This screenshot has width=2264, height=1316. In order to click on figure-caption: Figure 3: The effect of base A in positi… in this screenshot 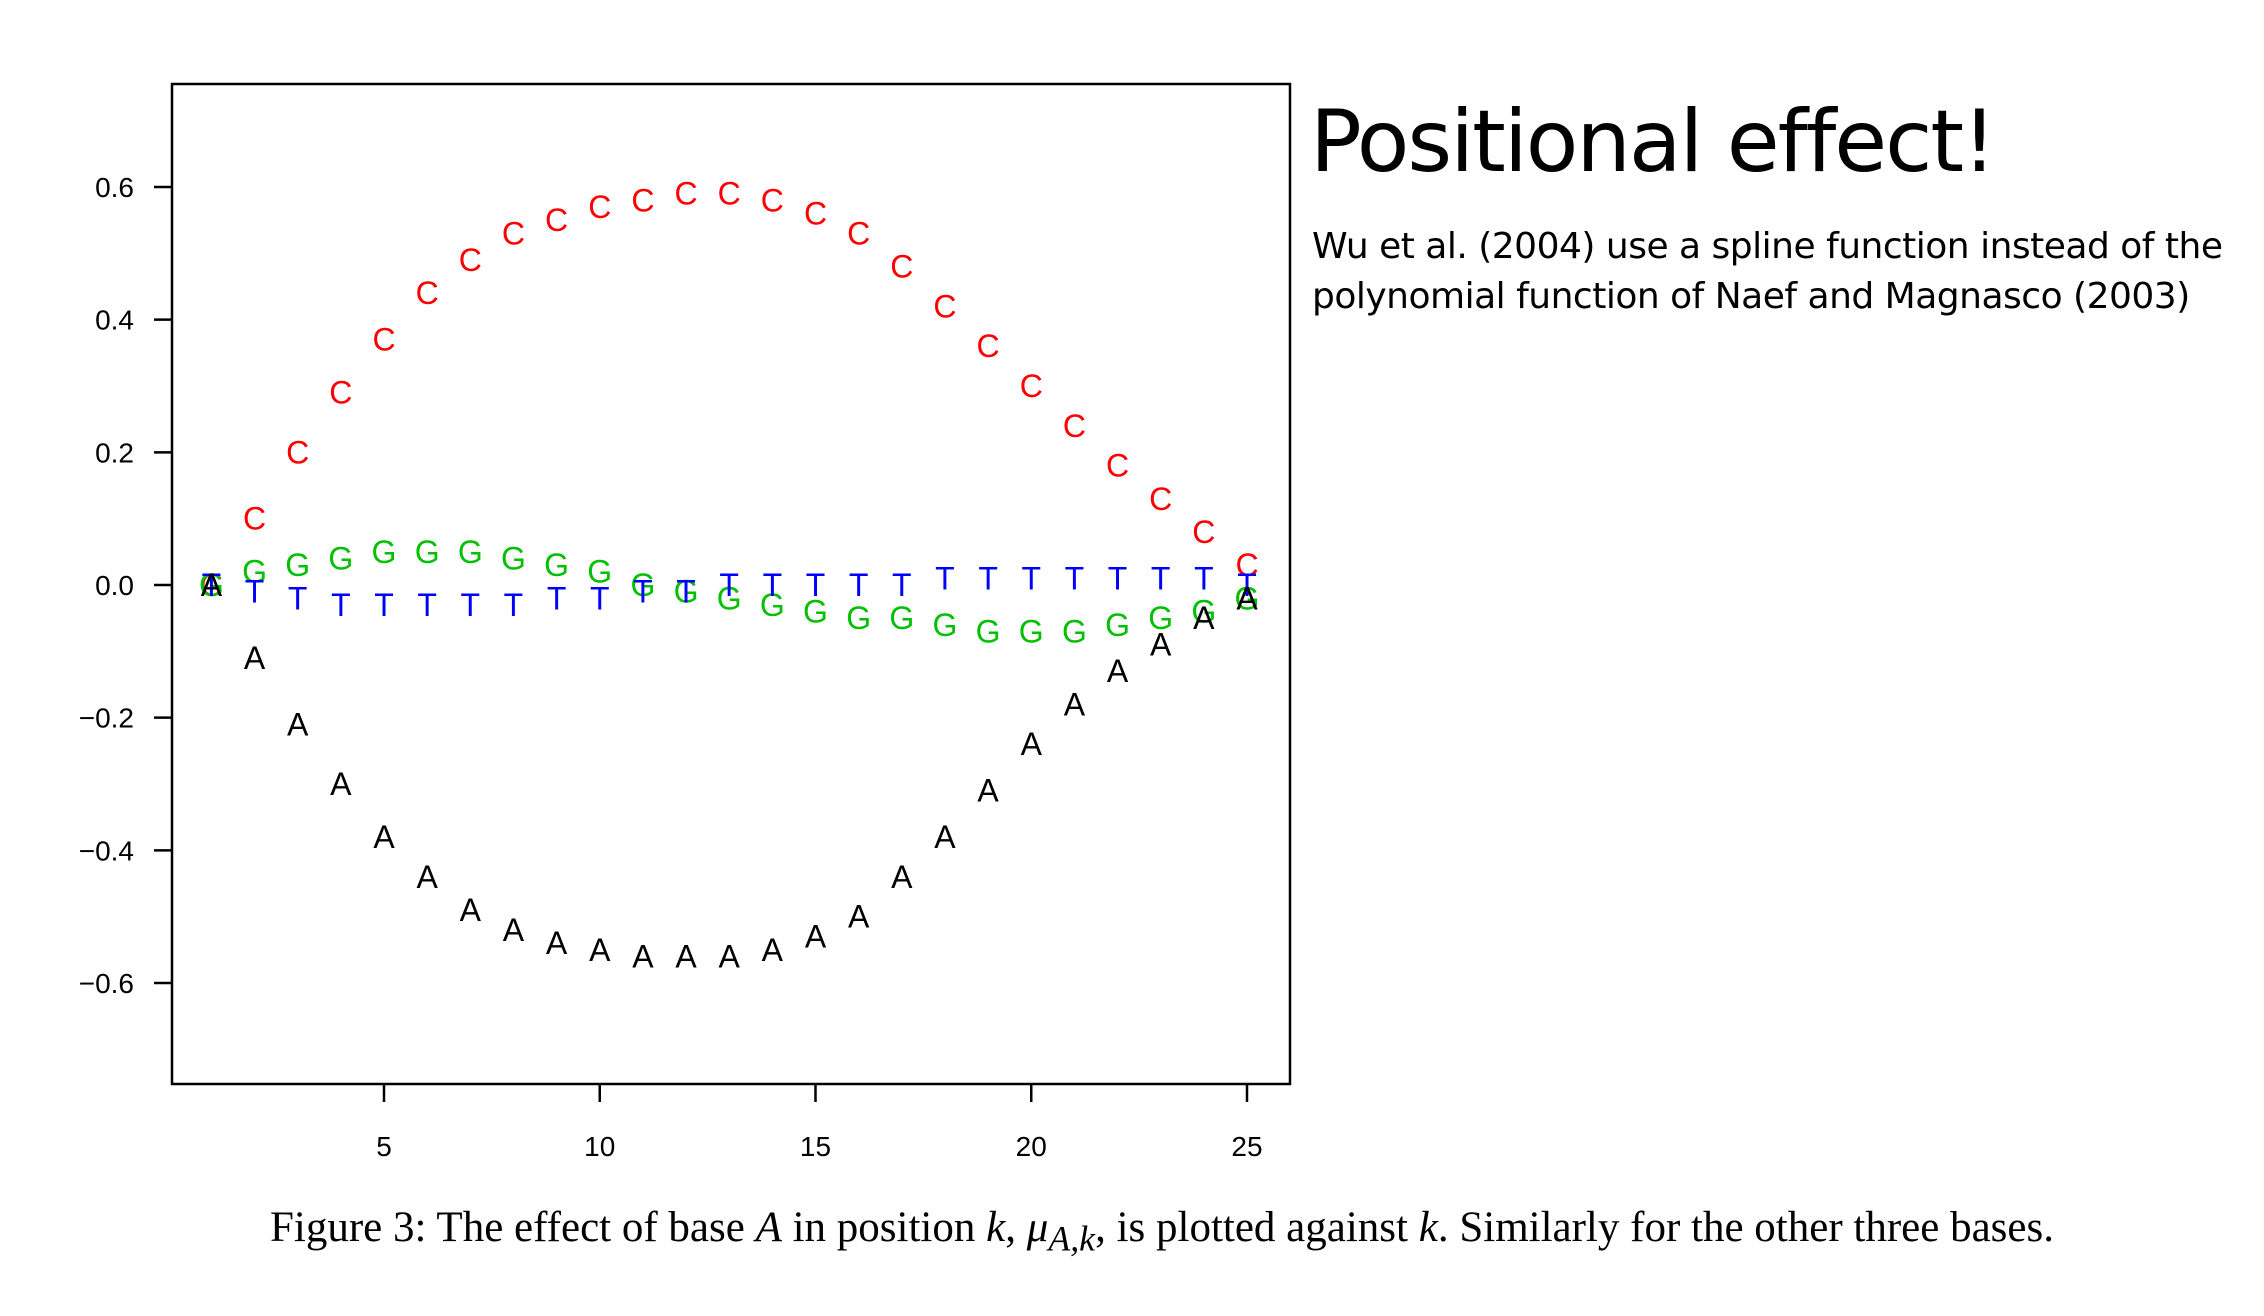, I will do `click(1210, 1233)`.